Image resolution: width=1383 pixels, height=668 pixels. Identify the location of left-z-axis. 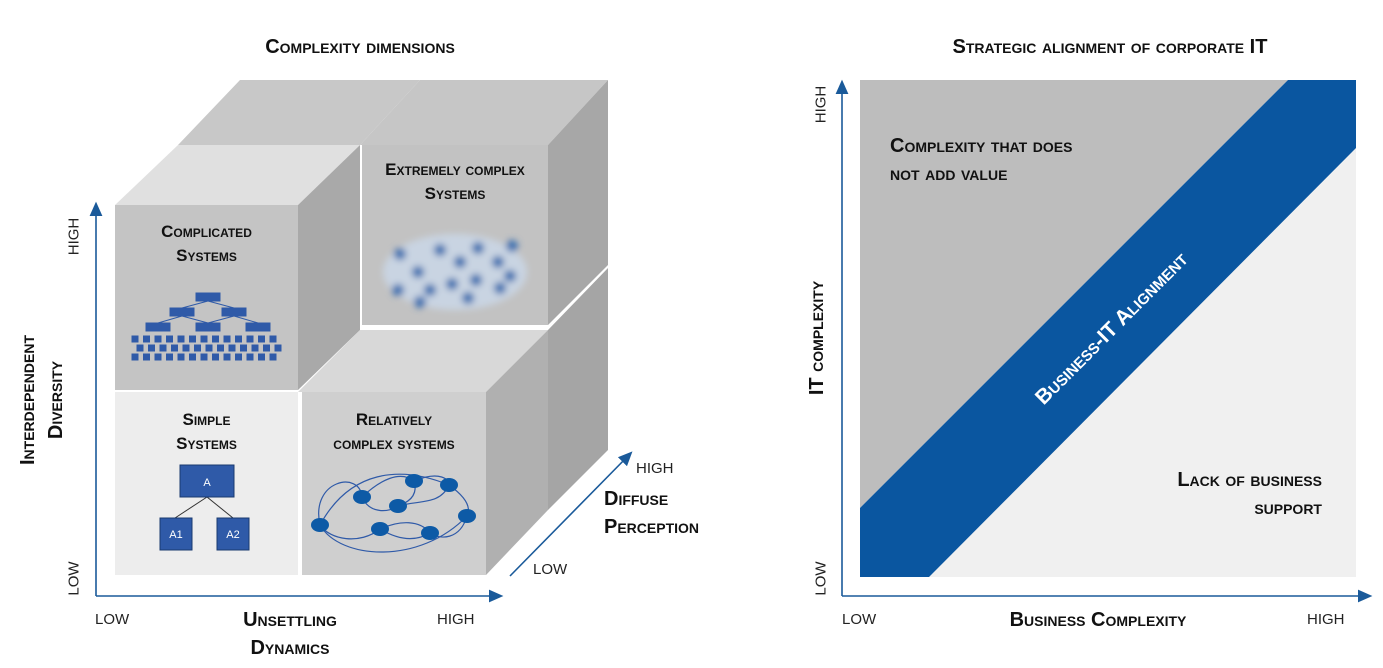
(571, 514).